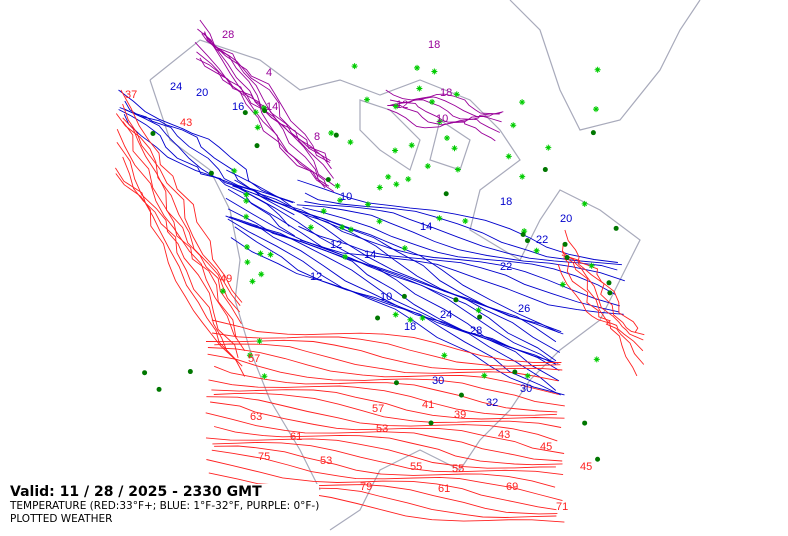  I want to click on red-contour-label: 57, so click(254, 359).